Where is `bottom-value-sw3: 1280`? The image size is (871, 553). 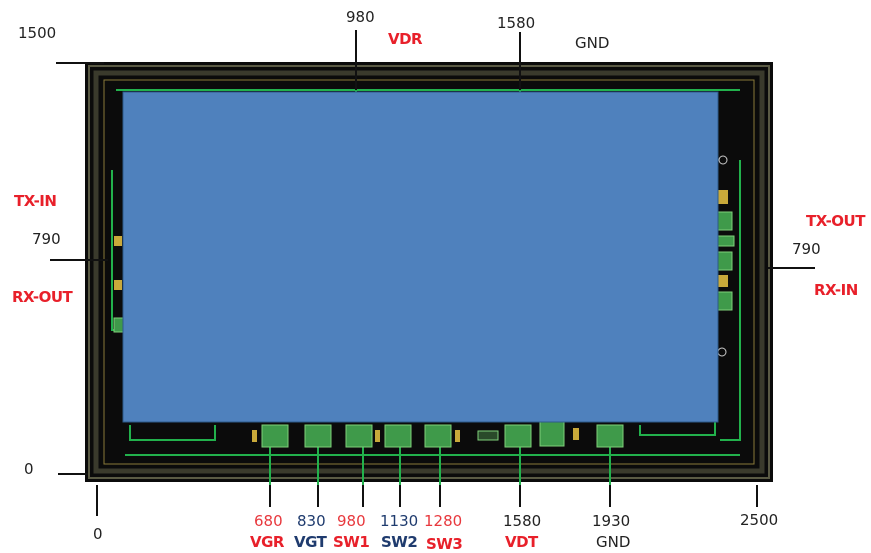
bottom-value-sw3: 1280 is located at coordinates (443, 521).